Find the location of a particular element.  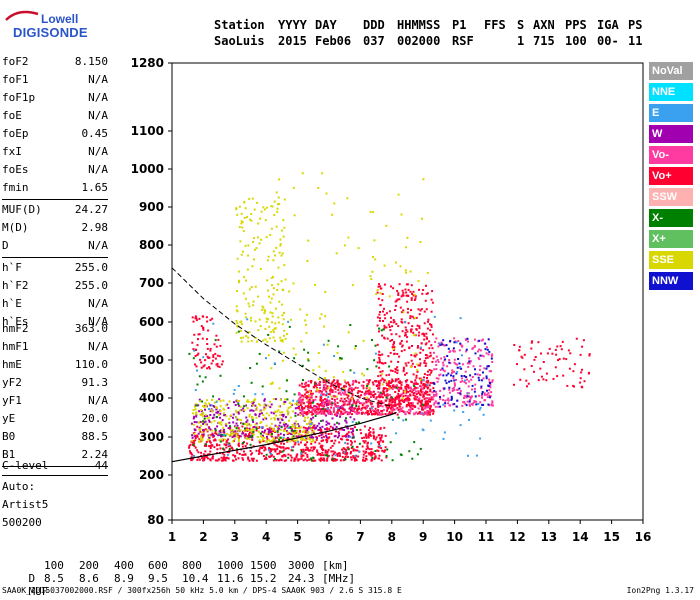

distance-value: 3000 is located at coordinates (301, 565).